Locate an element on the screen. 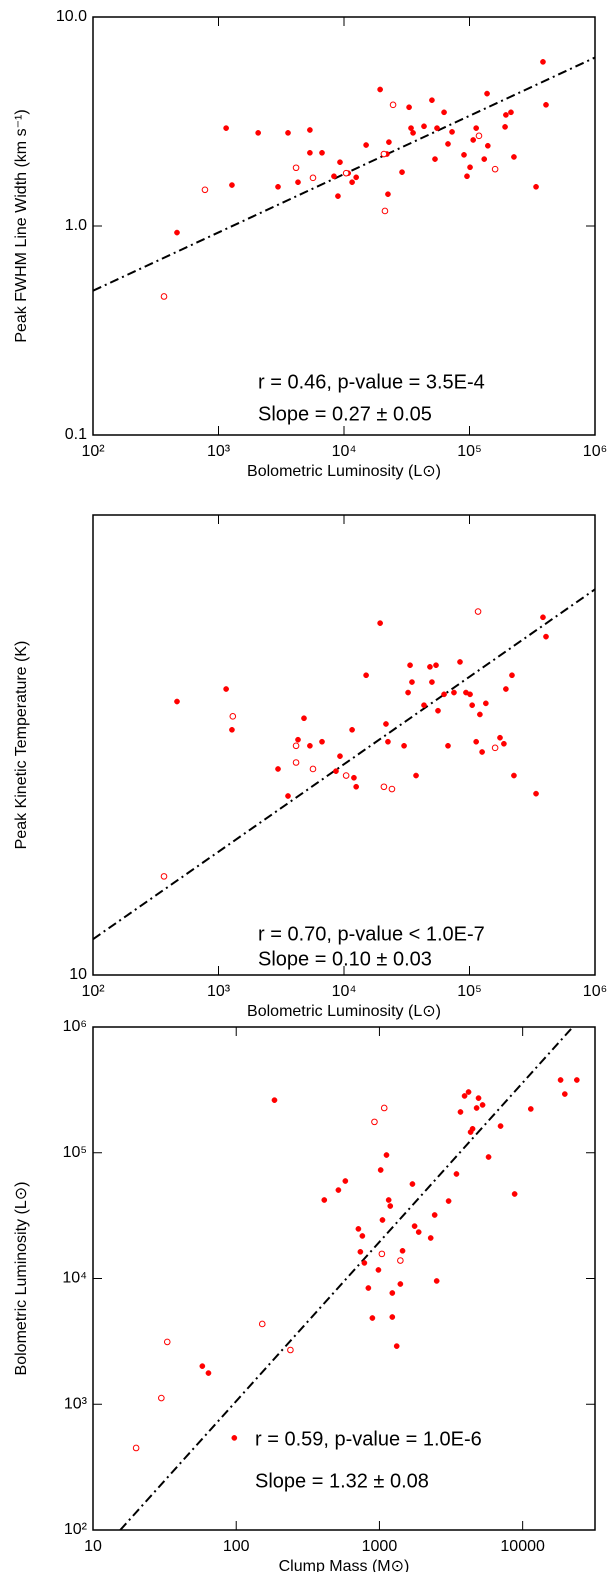 The width and height of the screenshot is (615, 1572). y-tick-label: 0.1 is located at coordinates (76, 434).